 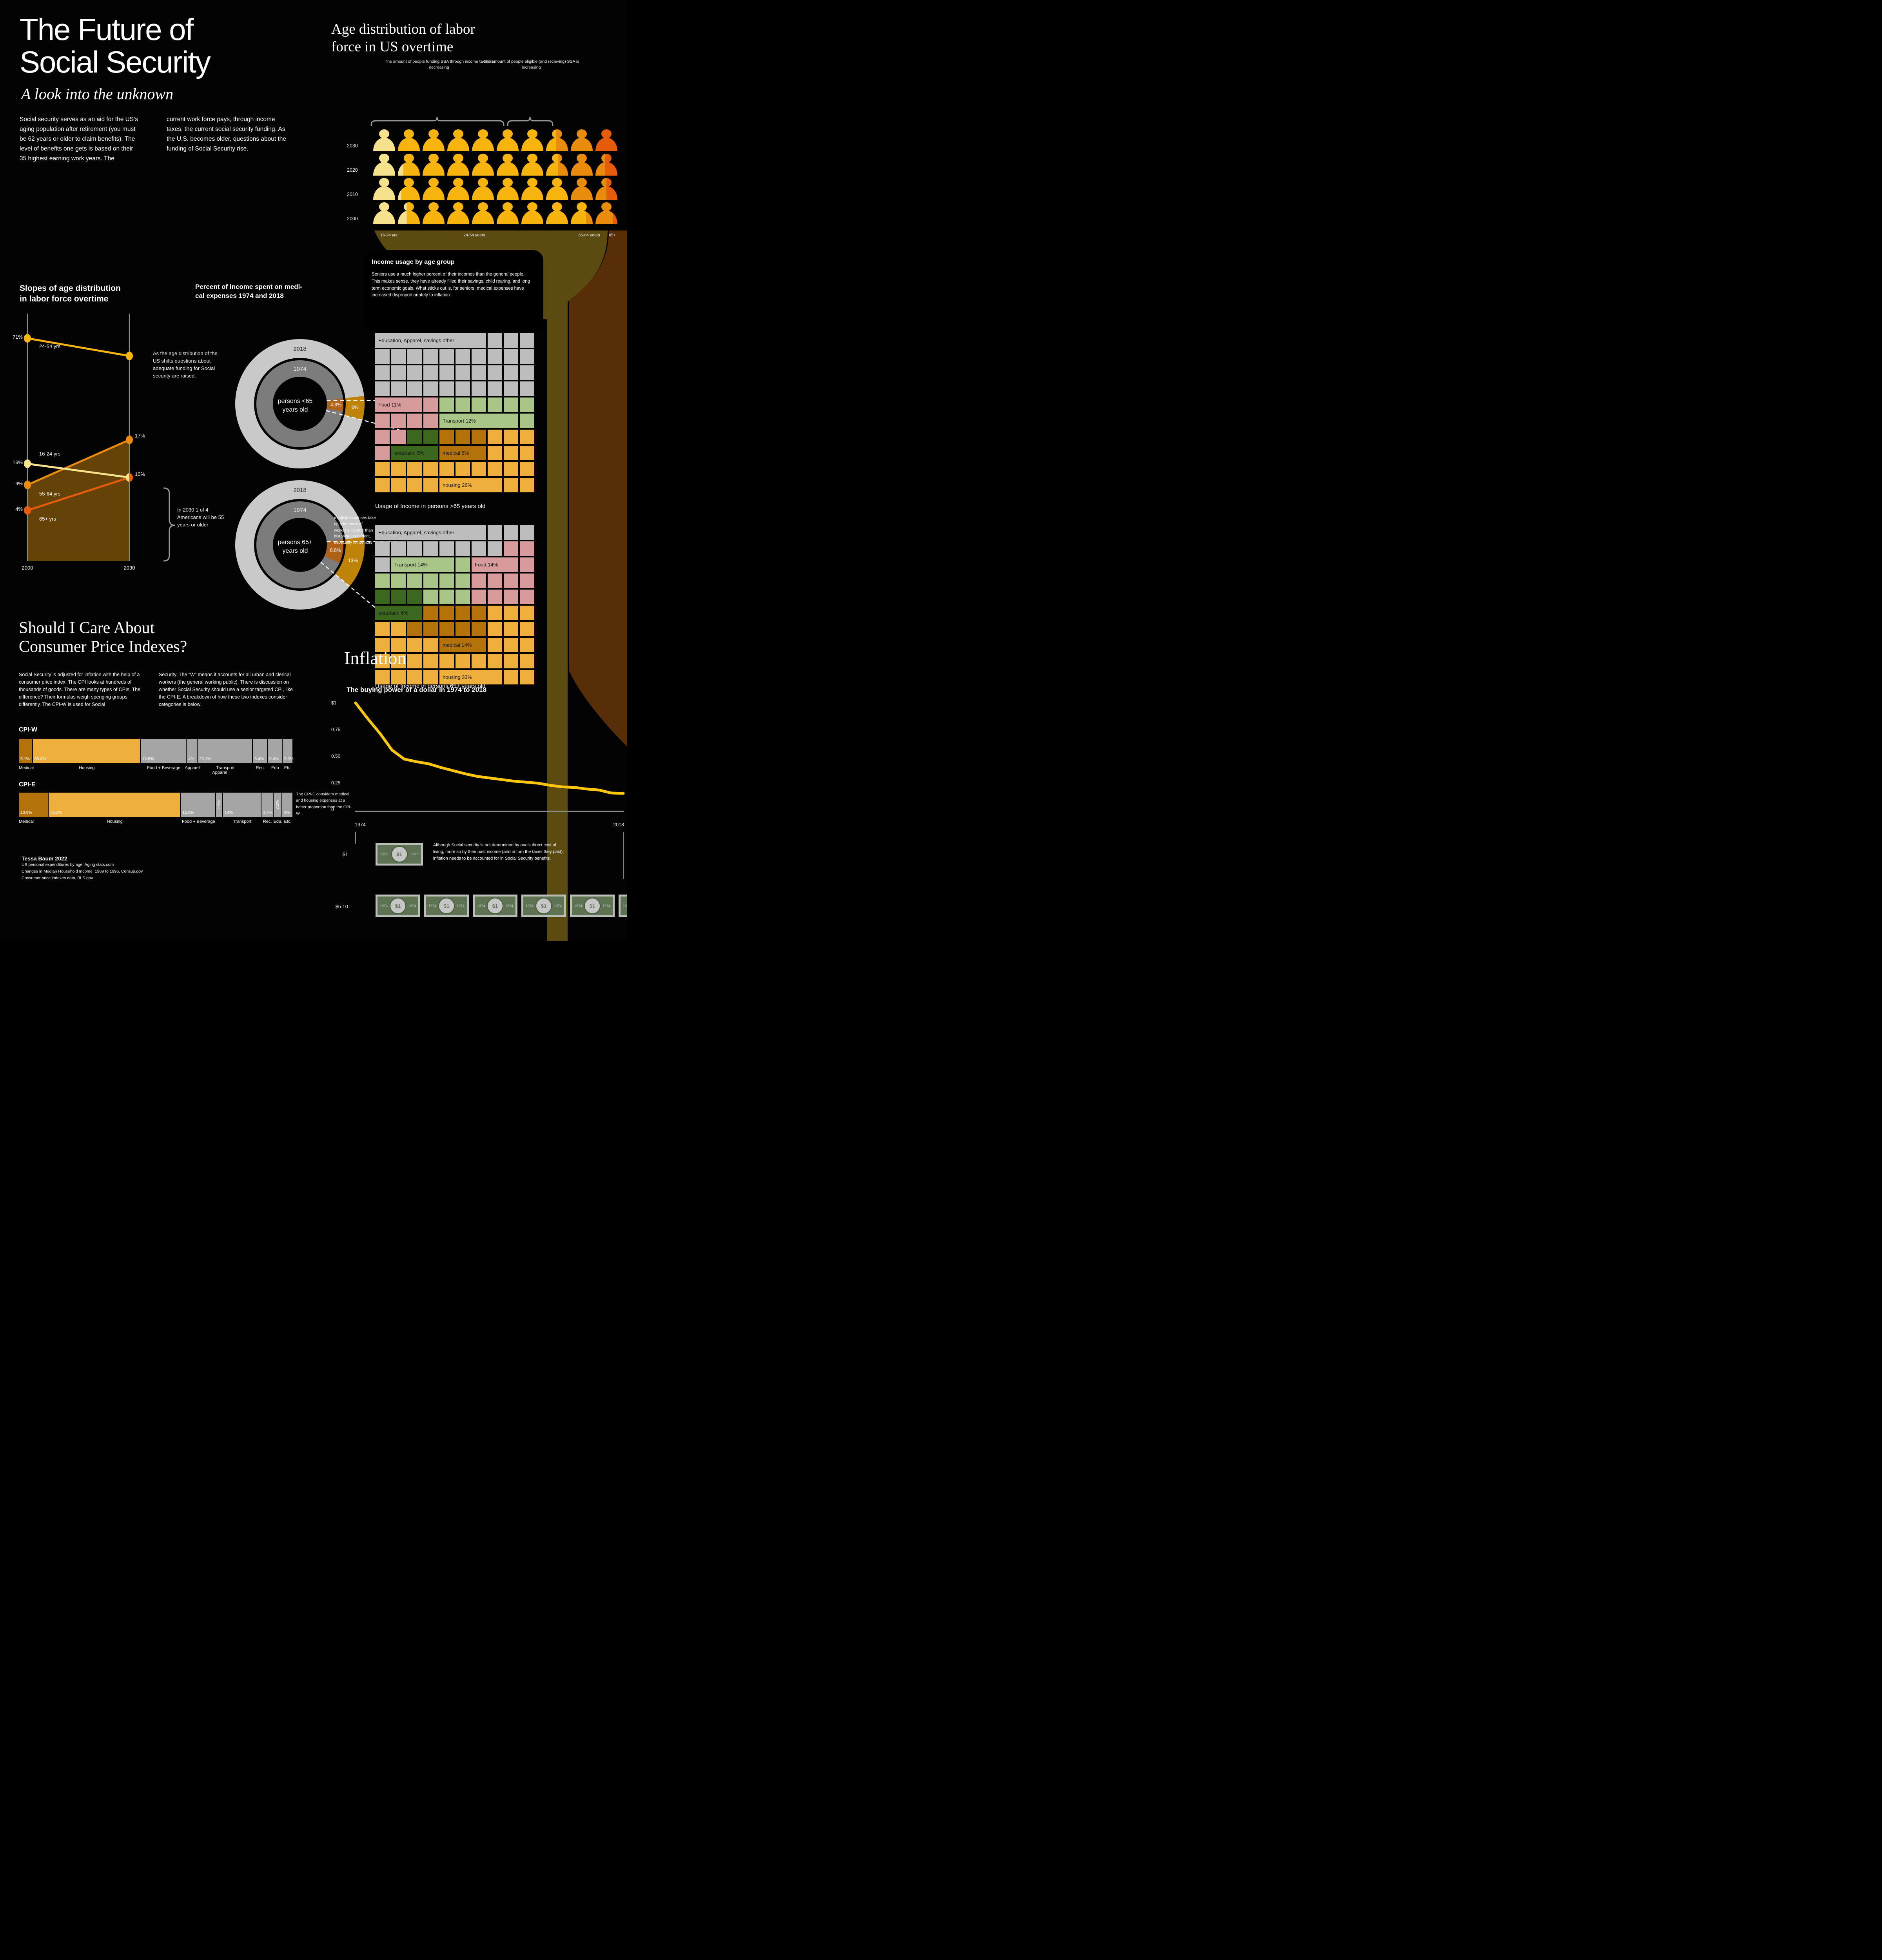 I want to click on cpi-segment-edu: 5.4%, so click(x=274, y=751).